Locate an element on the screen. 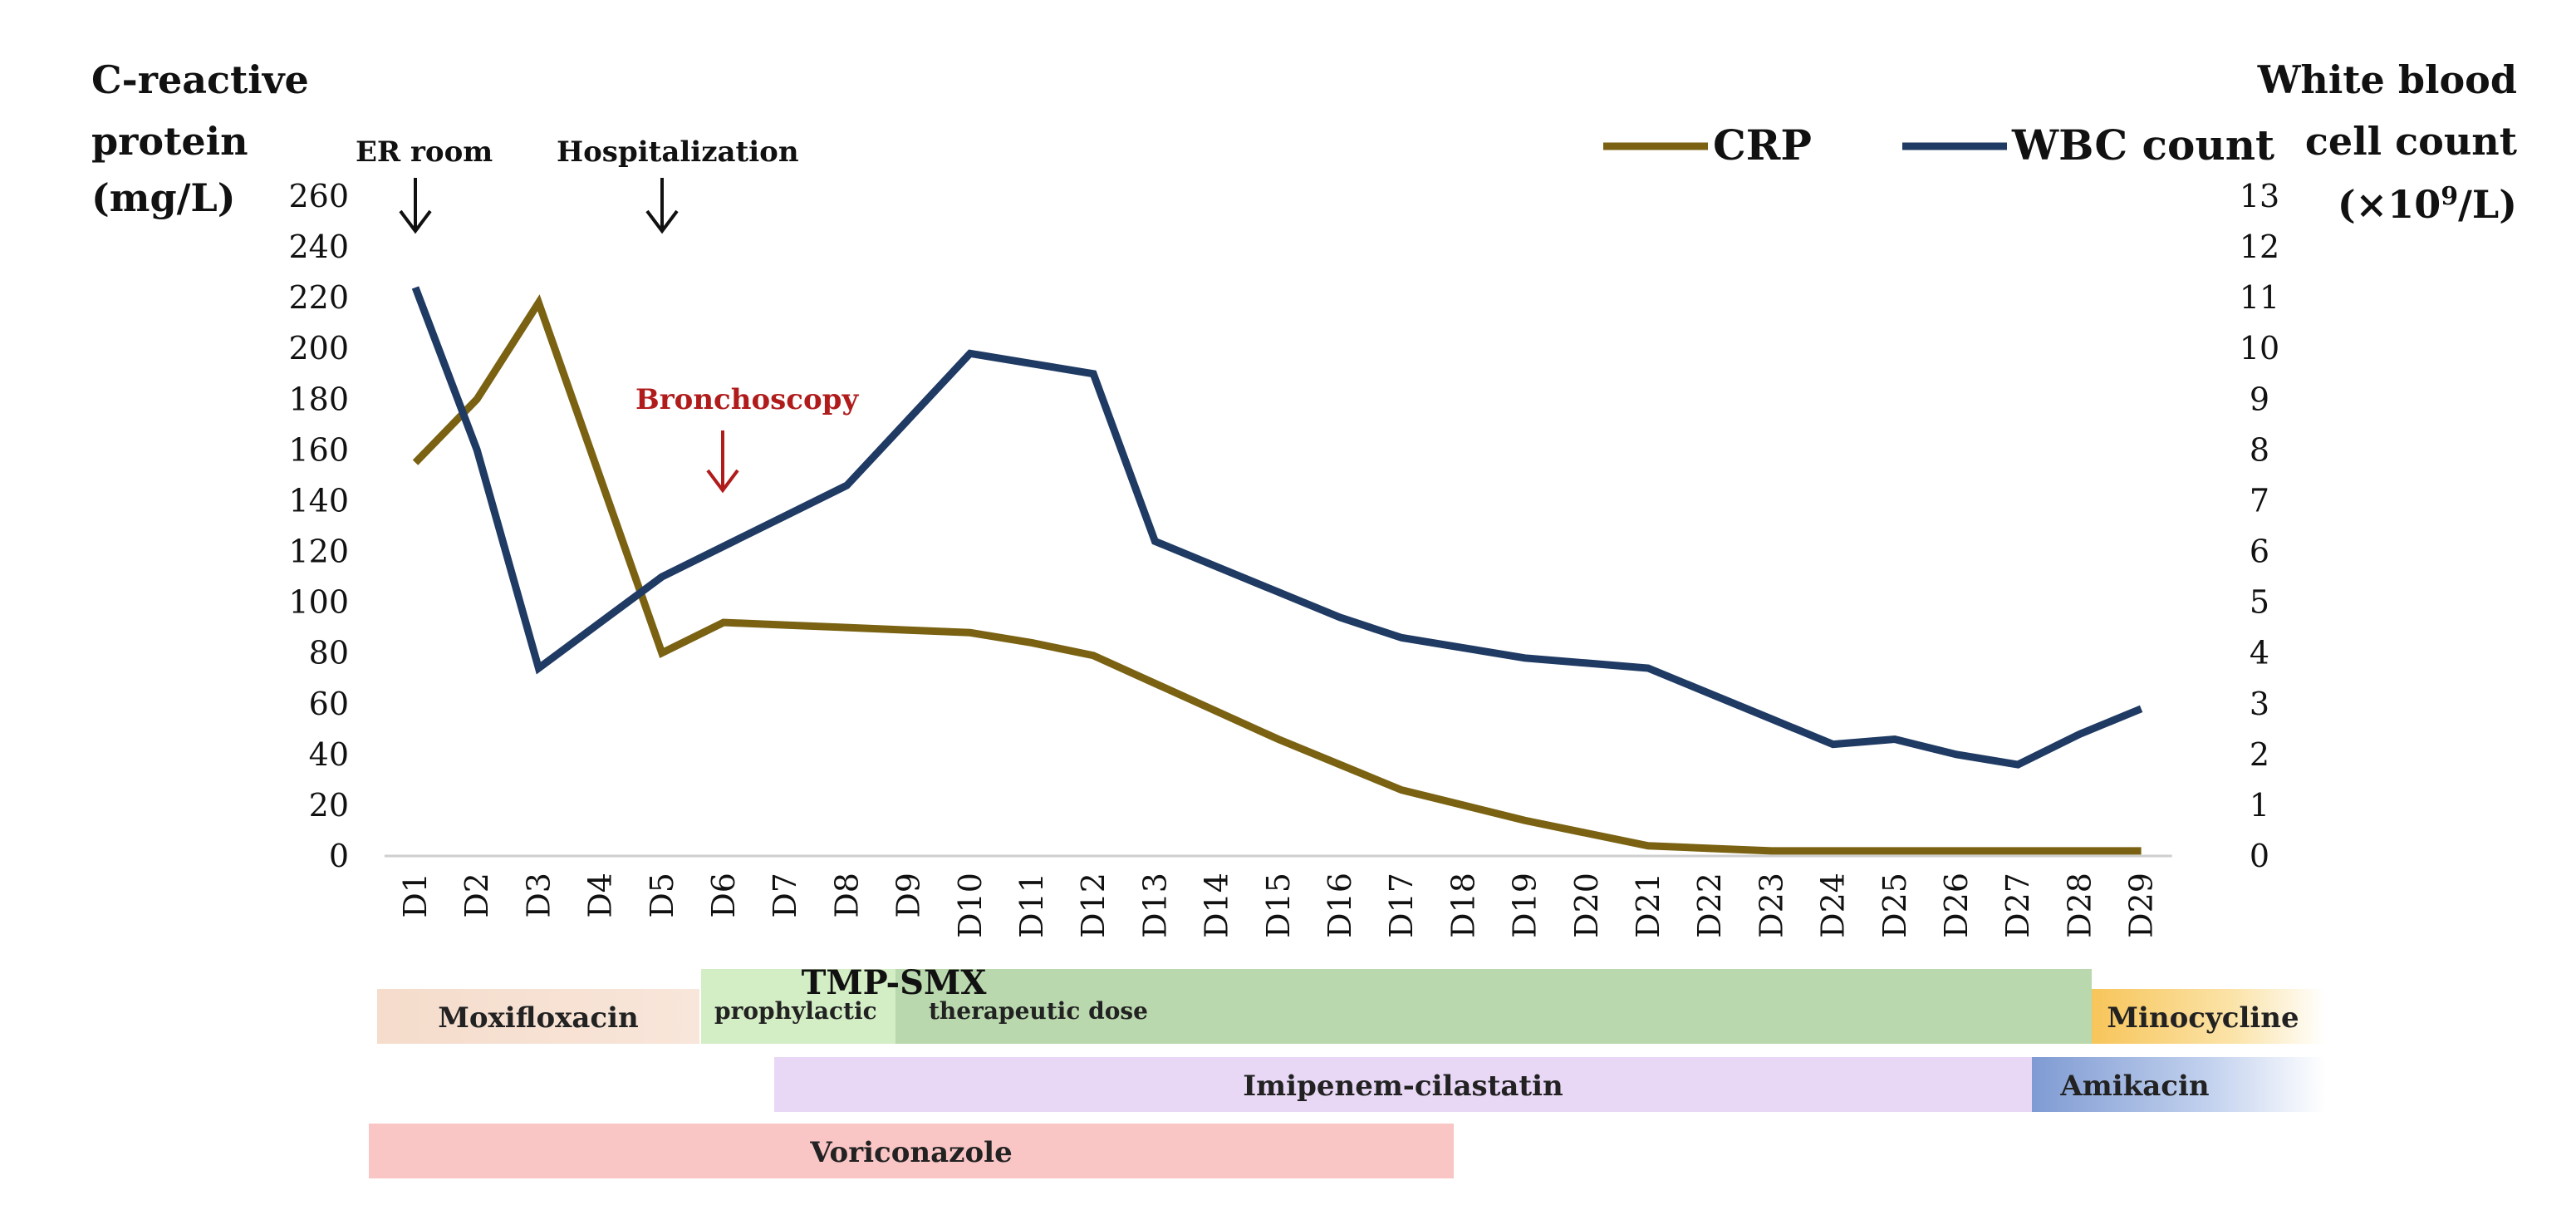  x-tick-D23: D23 is located at coordinates (1771, 905).